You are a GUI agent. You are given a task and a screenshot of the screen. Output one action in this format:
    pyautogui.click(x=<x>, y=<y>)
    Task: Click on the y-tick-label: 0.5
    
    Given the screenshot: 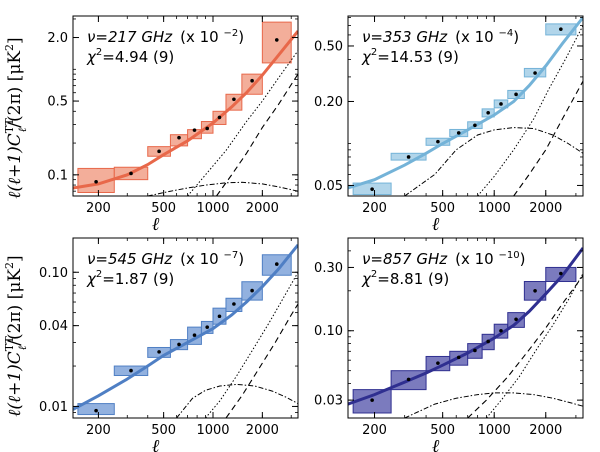 What is the action you would take?
    pyautogui.click(x=57, y=102)
    